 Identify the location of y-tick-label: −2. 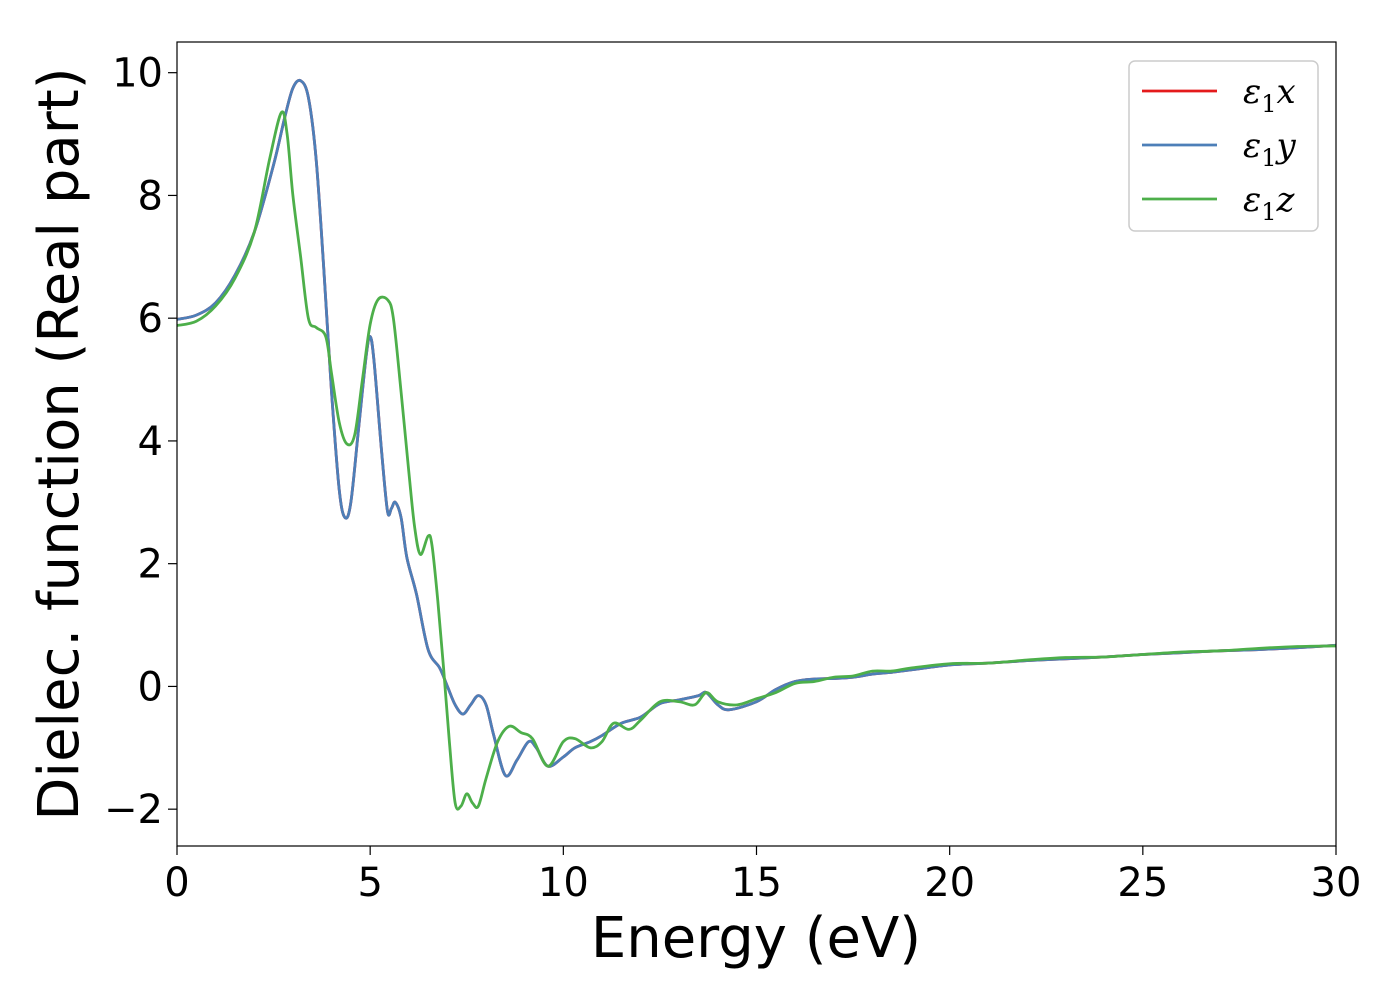
(133, 810).